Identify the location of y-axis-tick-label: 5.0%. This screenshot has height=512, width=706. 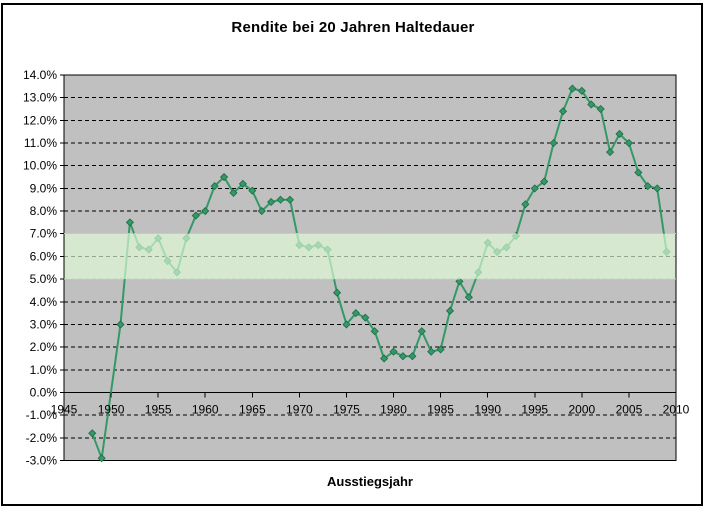
(44, 279).